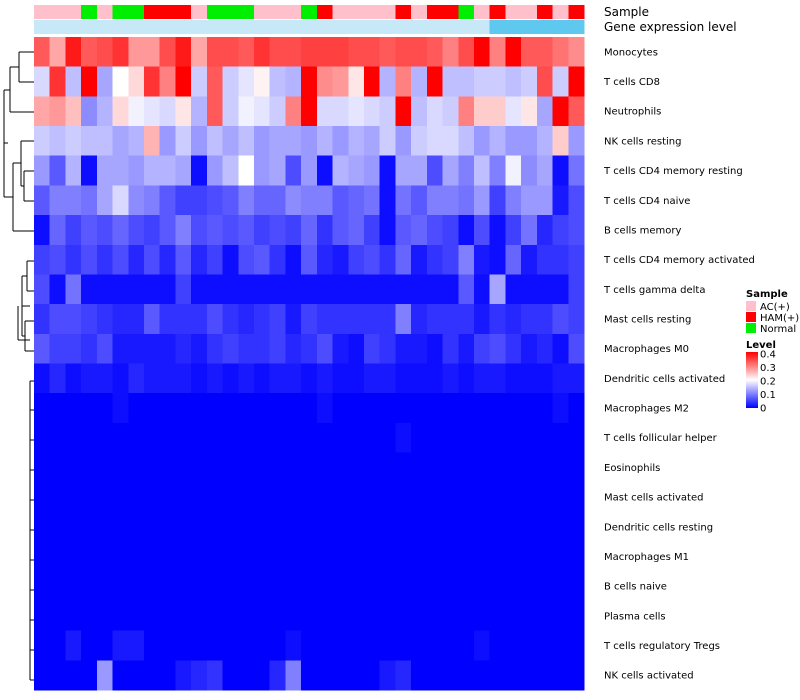  What do you see at coordinates (646, 557) in the screenshot?
I see `row-label: Macrophages M1` at bounding box center [646, 557].